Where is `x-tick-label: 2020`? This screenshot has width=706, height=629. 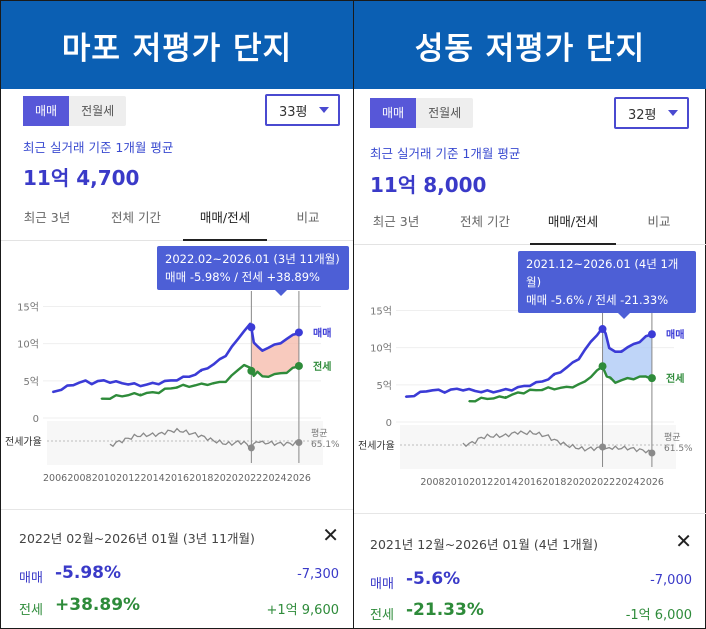
x-tick-label: 2020 is located at coordinates (579, 482).